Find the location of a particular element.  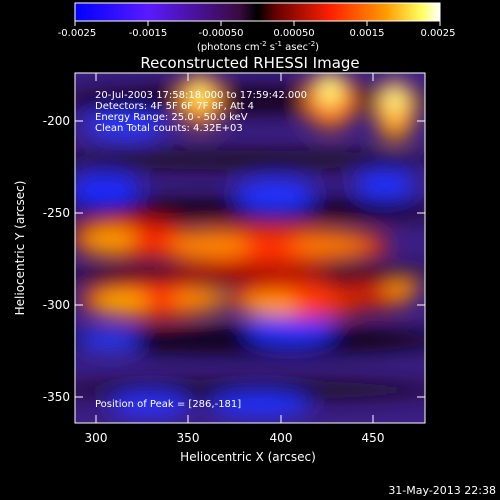

colorbar-tick-label: -0.0015 is located at coordinates (148, 33).